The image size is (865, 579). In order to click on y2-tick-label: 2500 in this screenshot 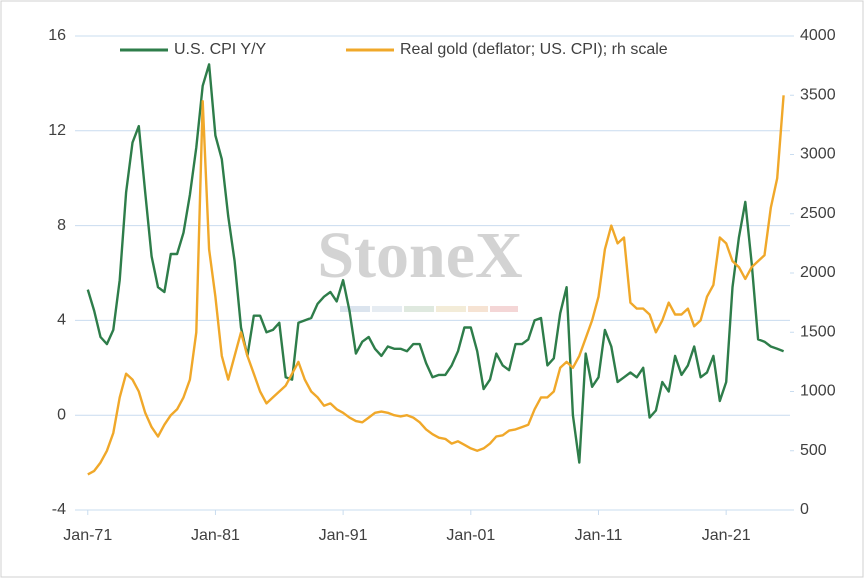, I will do `click(818, 213)`.